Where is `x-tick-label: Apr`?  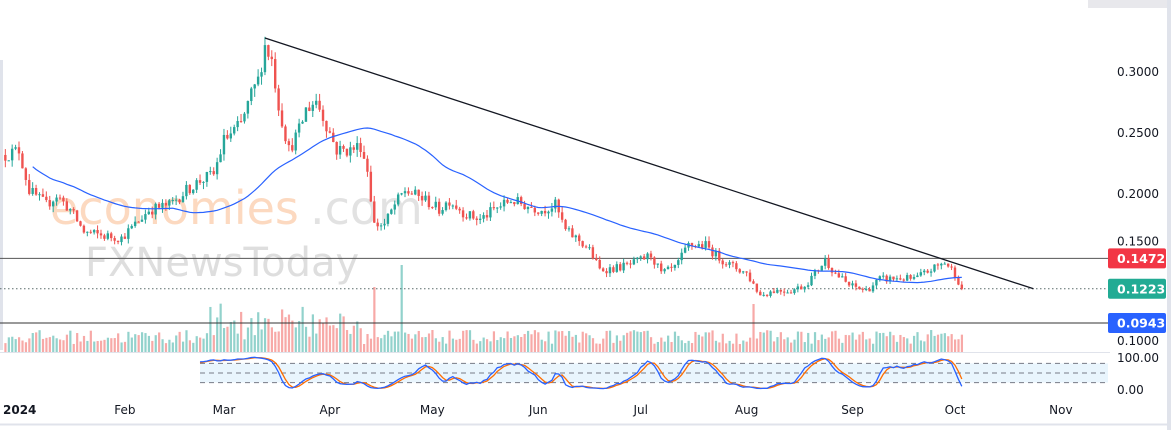 x-tick-label: Apr is located at coordinates (329, 410).